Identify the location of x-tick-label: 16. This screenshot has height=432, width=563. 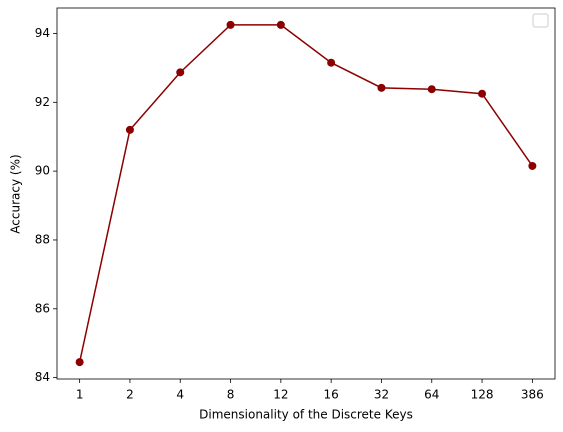
(331, 395).